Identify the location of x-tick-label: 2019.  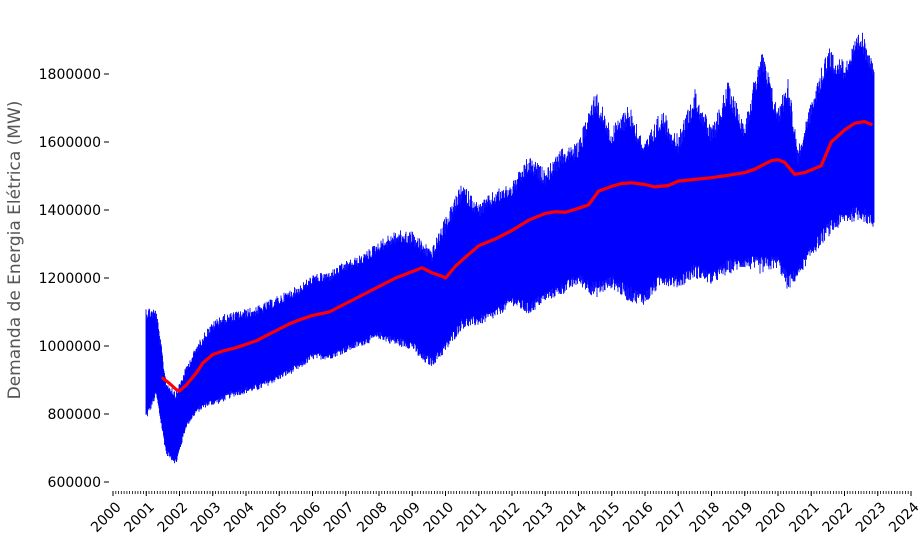
(738, 517).